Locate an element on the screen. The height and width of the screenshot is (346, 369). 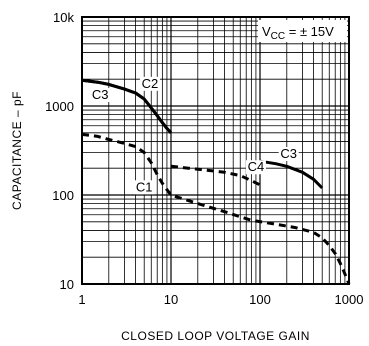
annotation-subscript: CC is located at coordinates (278, 36).